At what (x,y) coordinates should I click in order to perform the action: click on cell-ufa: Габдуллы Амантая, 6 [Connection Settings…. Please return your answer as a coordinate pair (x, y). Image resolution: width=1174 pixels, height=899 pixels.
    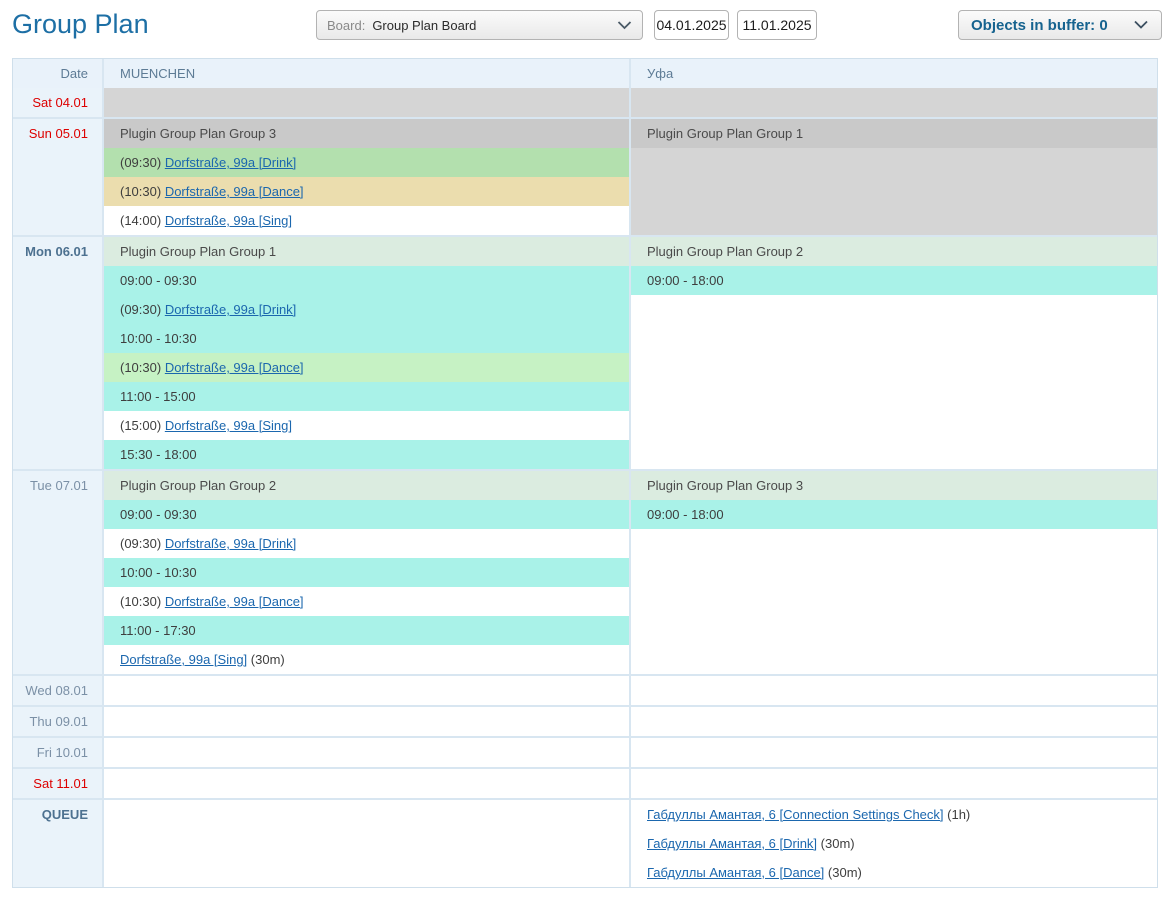
    Looking at the image, I should click on (894, 843).